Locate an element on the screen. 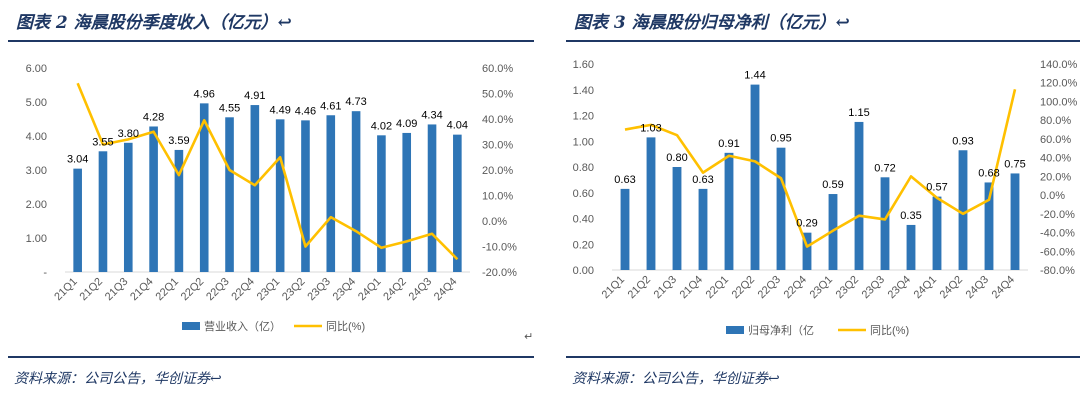 The image size is (1080, 407). chart-title: 图表 2 海晨股份季度收入（亿元）↩ is located at coordinates (154, 23).